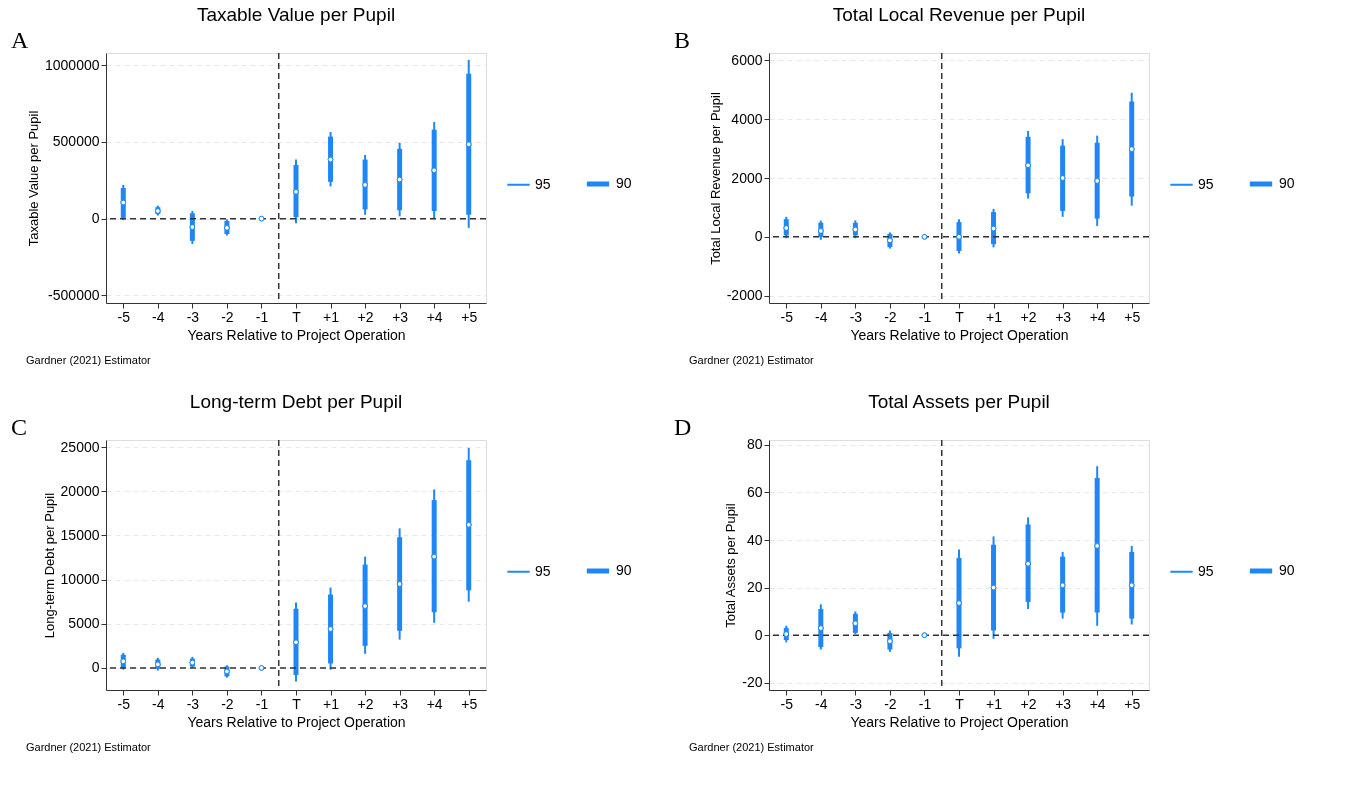 This screenshot has height=787, width=1349. I want to click on chart-title: Long-term Debt per Pupil, so click(296, 401).